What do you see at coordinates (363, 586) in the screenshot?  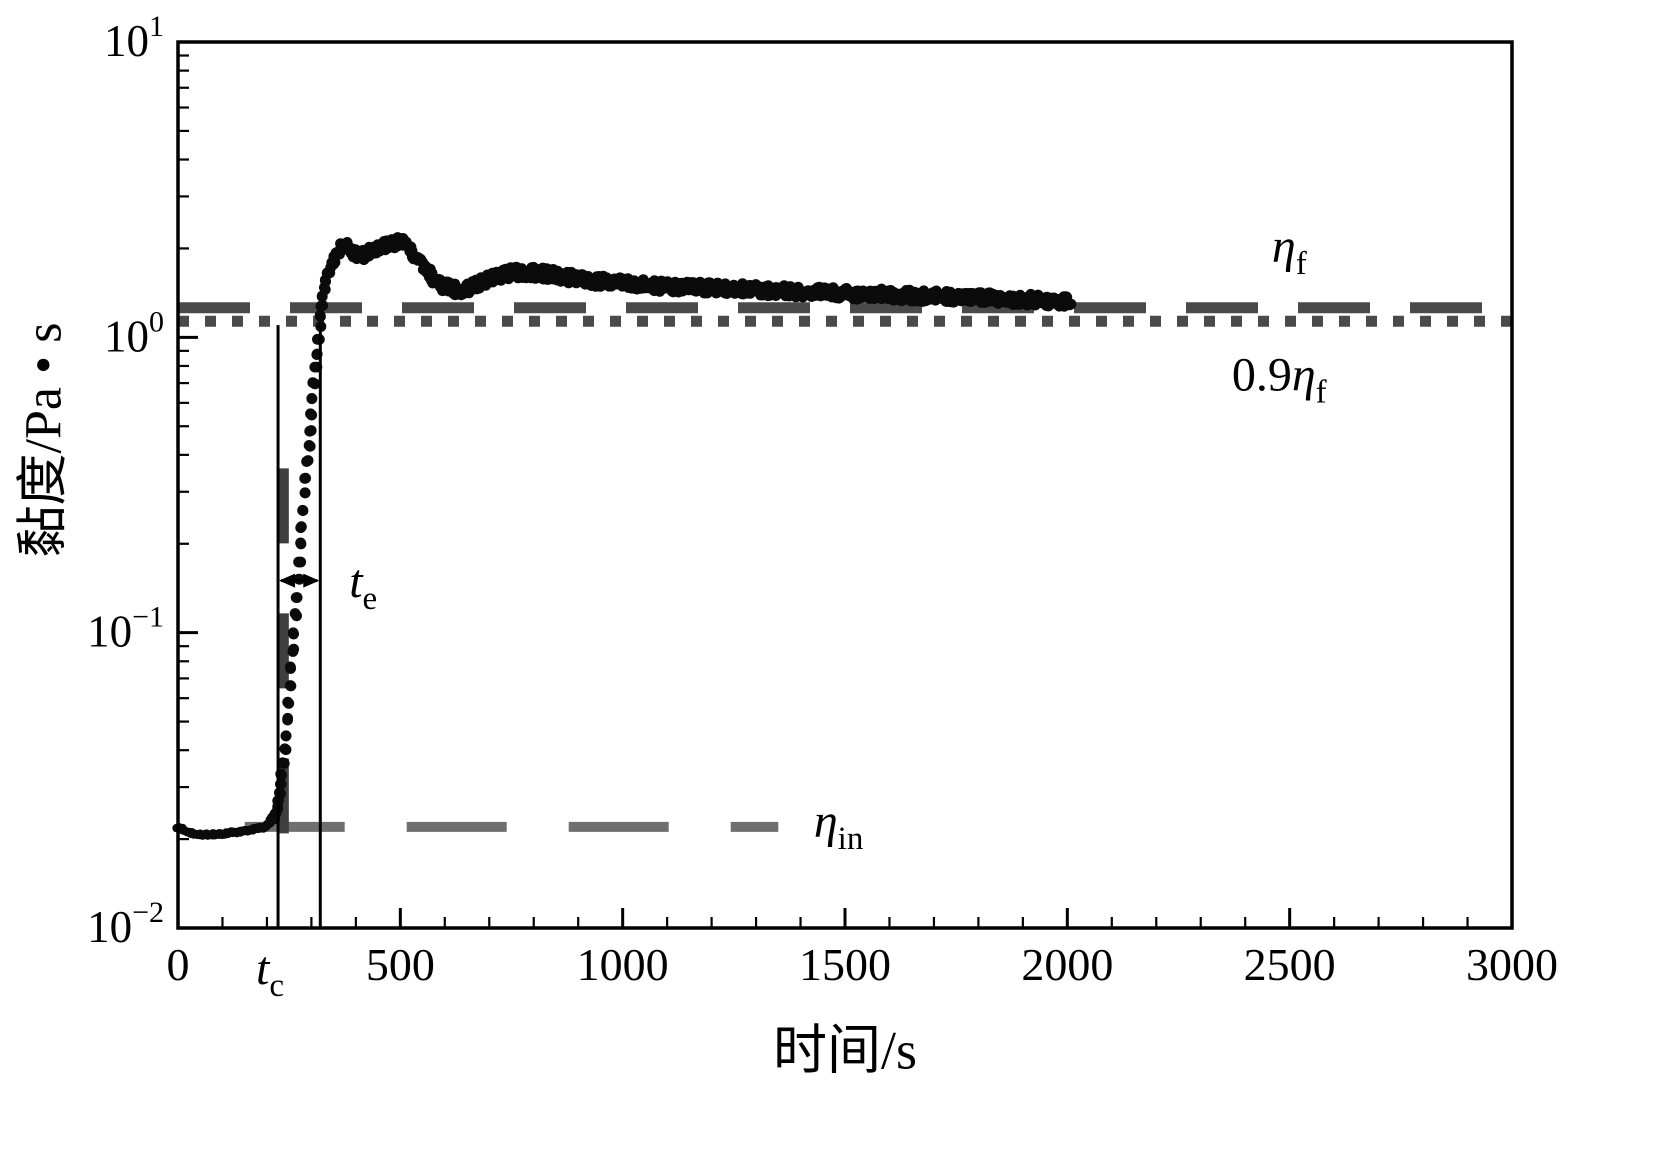 I see `annotation-t_e: te` at bounding box center [363, 586].